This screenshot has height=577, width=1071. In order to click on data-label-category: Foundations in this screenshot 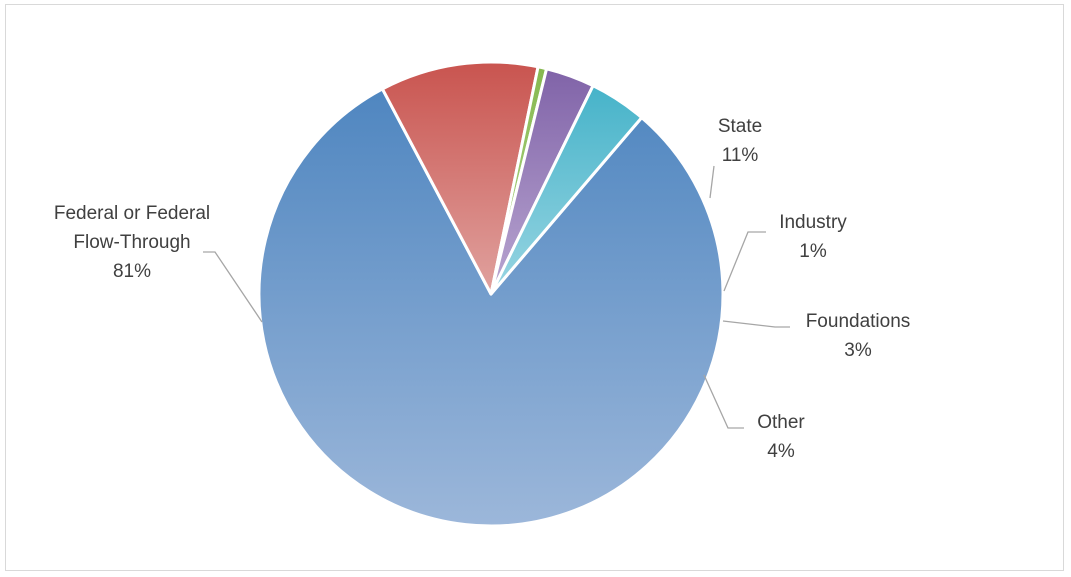, I will do `click(858, 321)`.